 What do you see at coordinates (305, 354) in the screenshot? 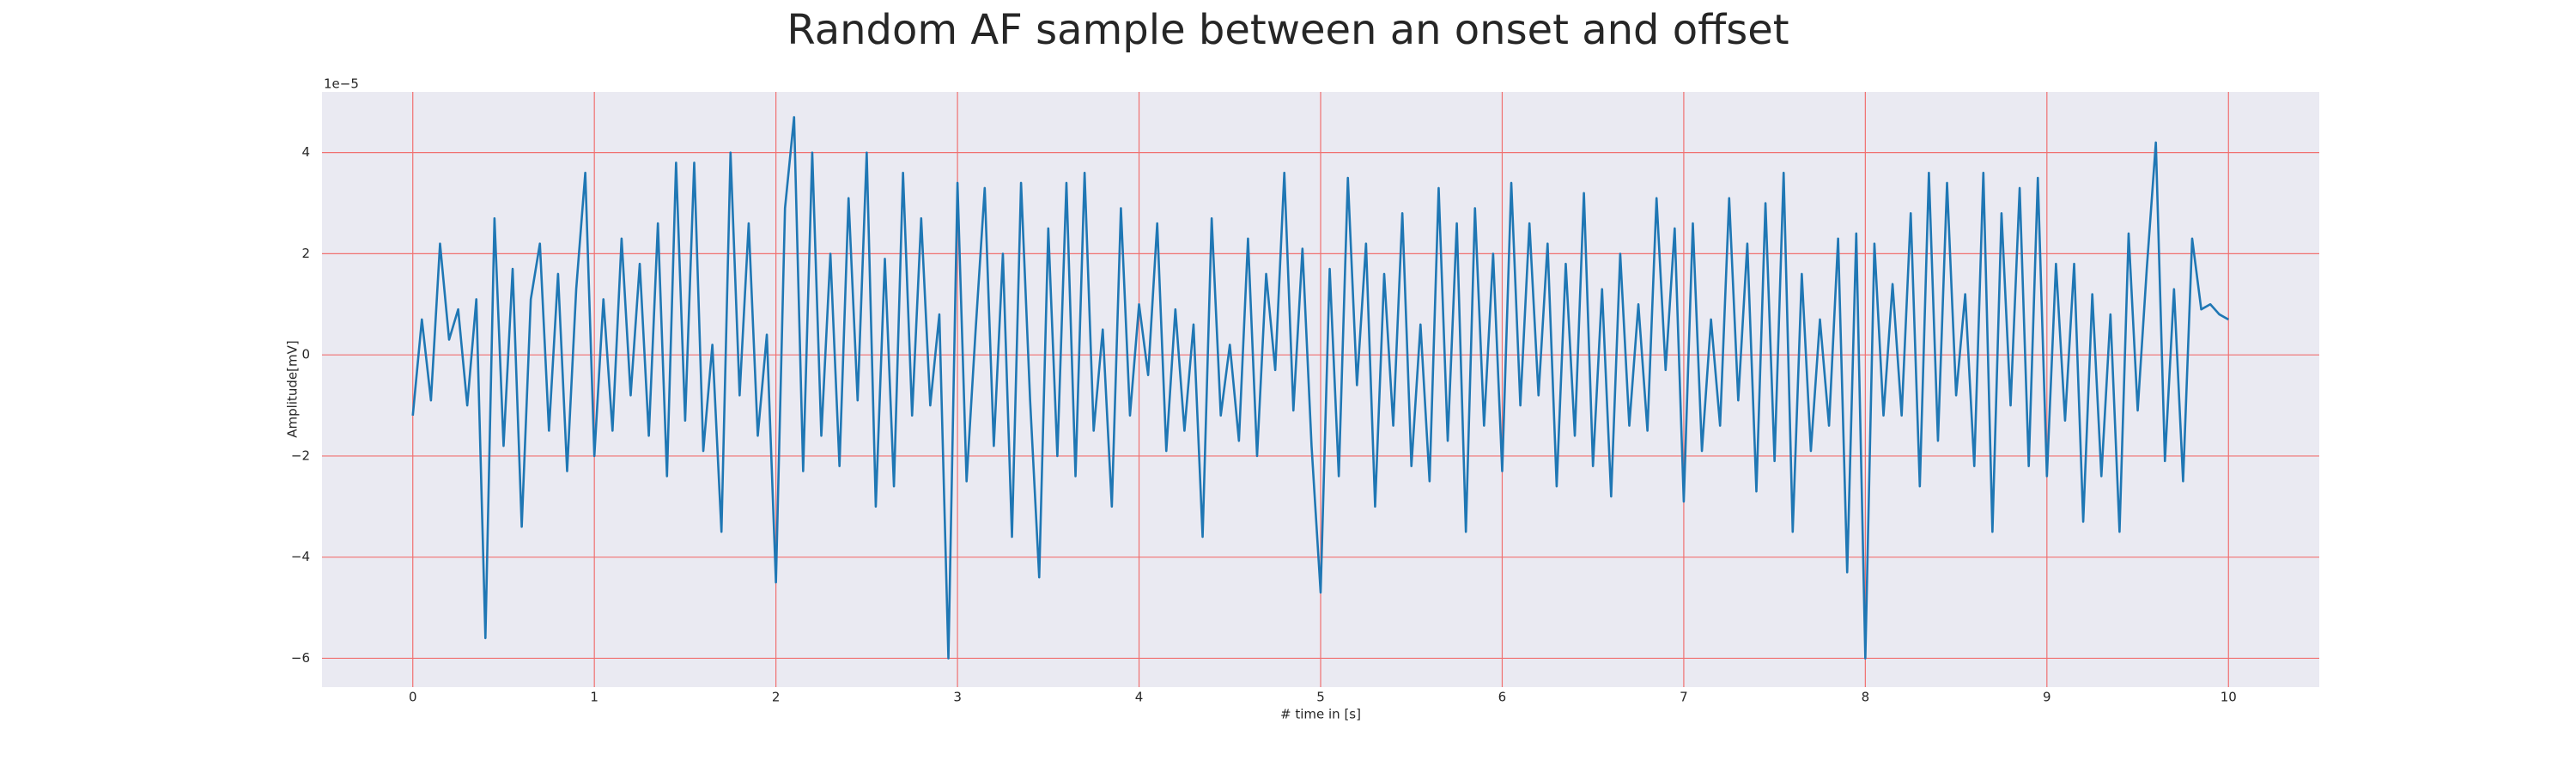
I see `y-tick-label: 0` at bounding box center [305, 354].